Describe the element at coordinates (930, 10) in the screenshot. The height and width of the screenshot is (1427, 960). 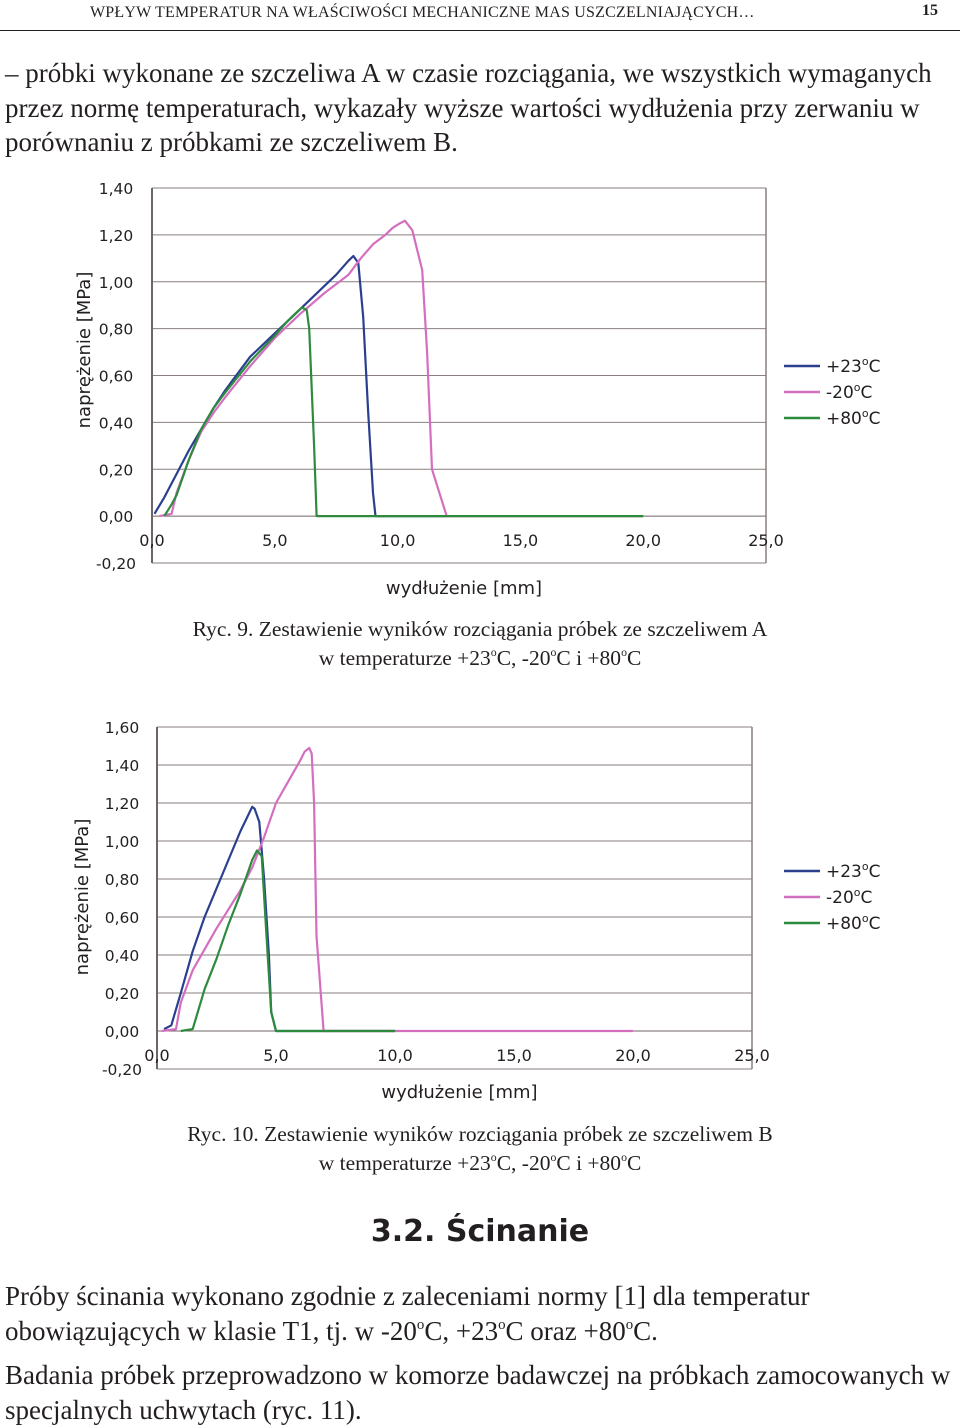
I see `page-number: 15` at that location.